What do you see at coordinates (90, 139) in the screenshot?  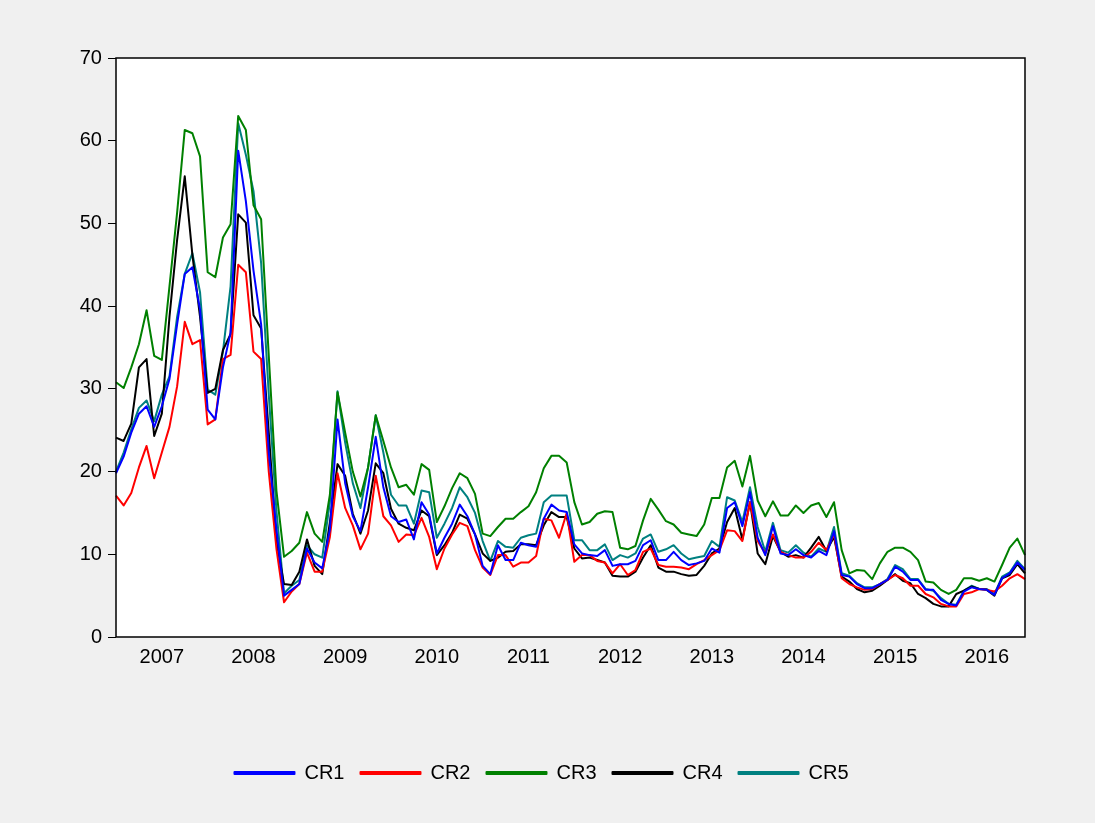 I see `y-tick-label: 60` at bounding box center [90, 139].